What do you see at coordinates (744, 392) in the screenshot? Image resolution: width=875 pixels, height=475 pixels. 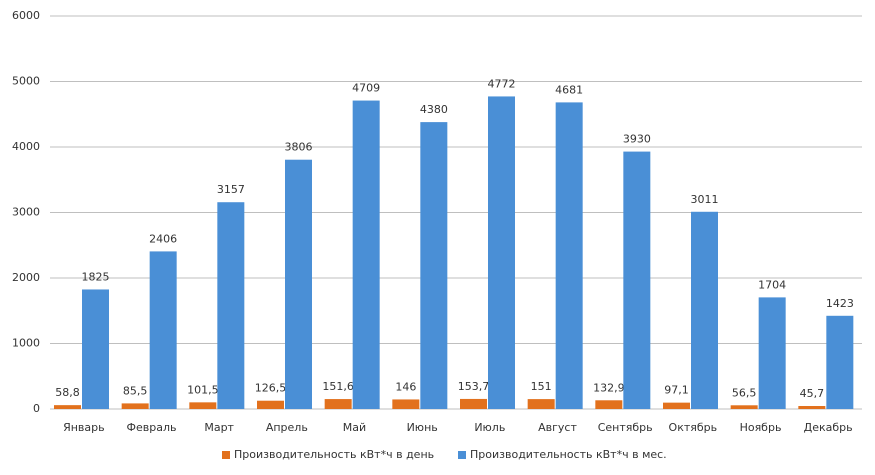 I see `data-label: 56,5` at bounding box center [744, 392].